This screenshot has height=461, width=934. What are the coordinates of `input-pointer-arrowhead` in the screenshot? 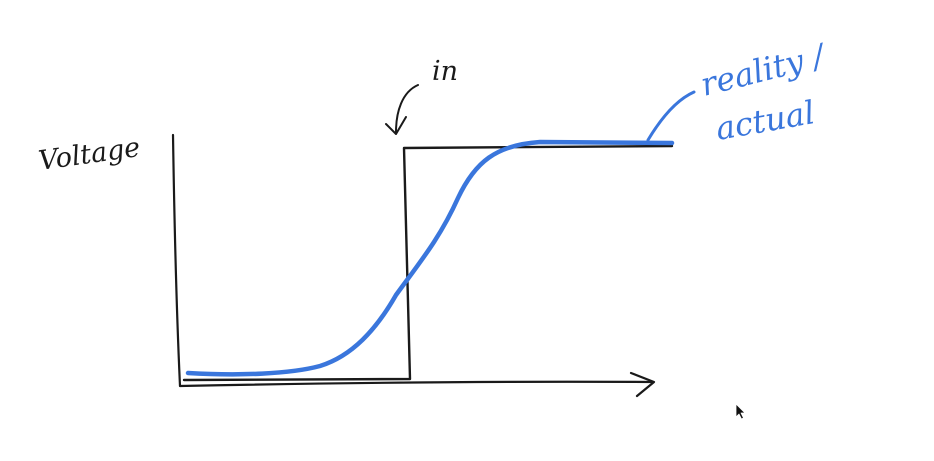 It's located at (396, 125).